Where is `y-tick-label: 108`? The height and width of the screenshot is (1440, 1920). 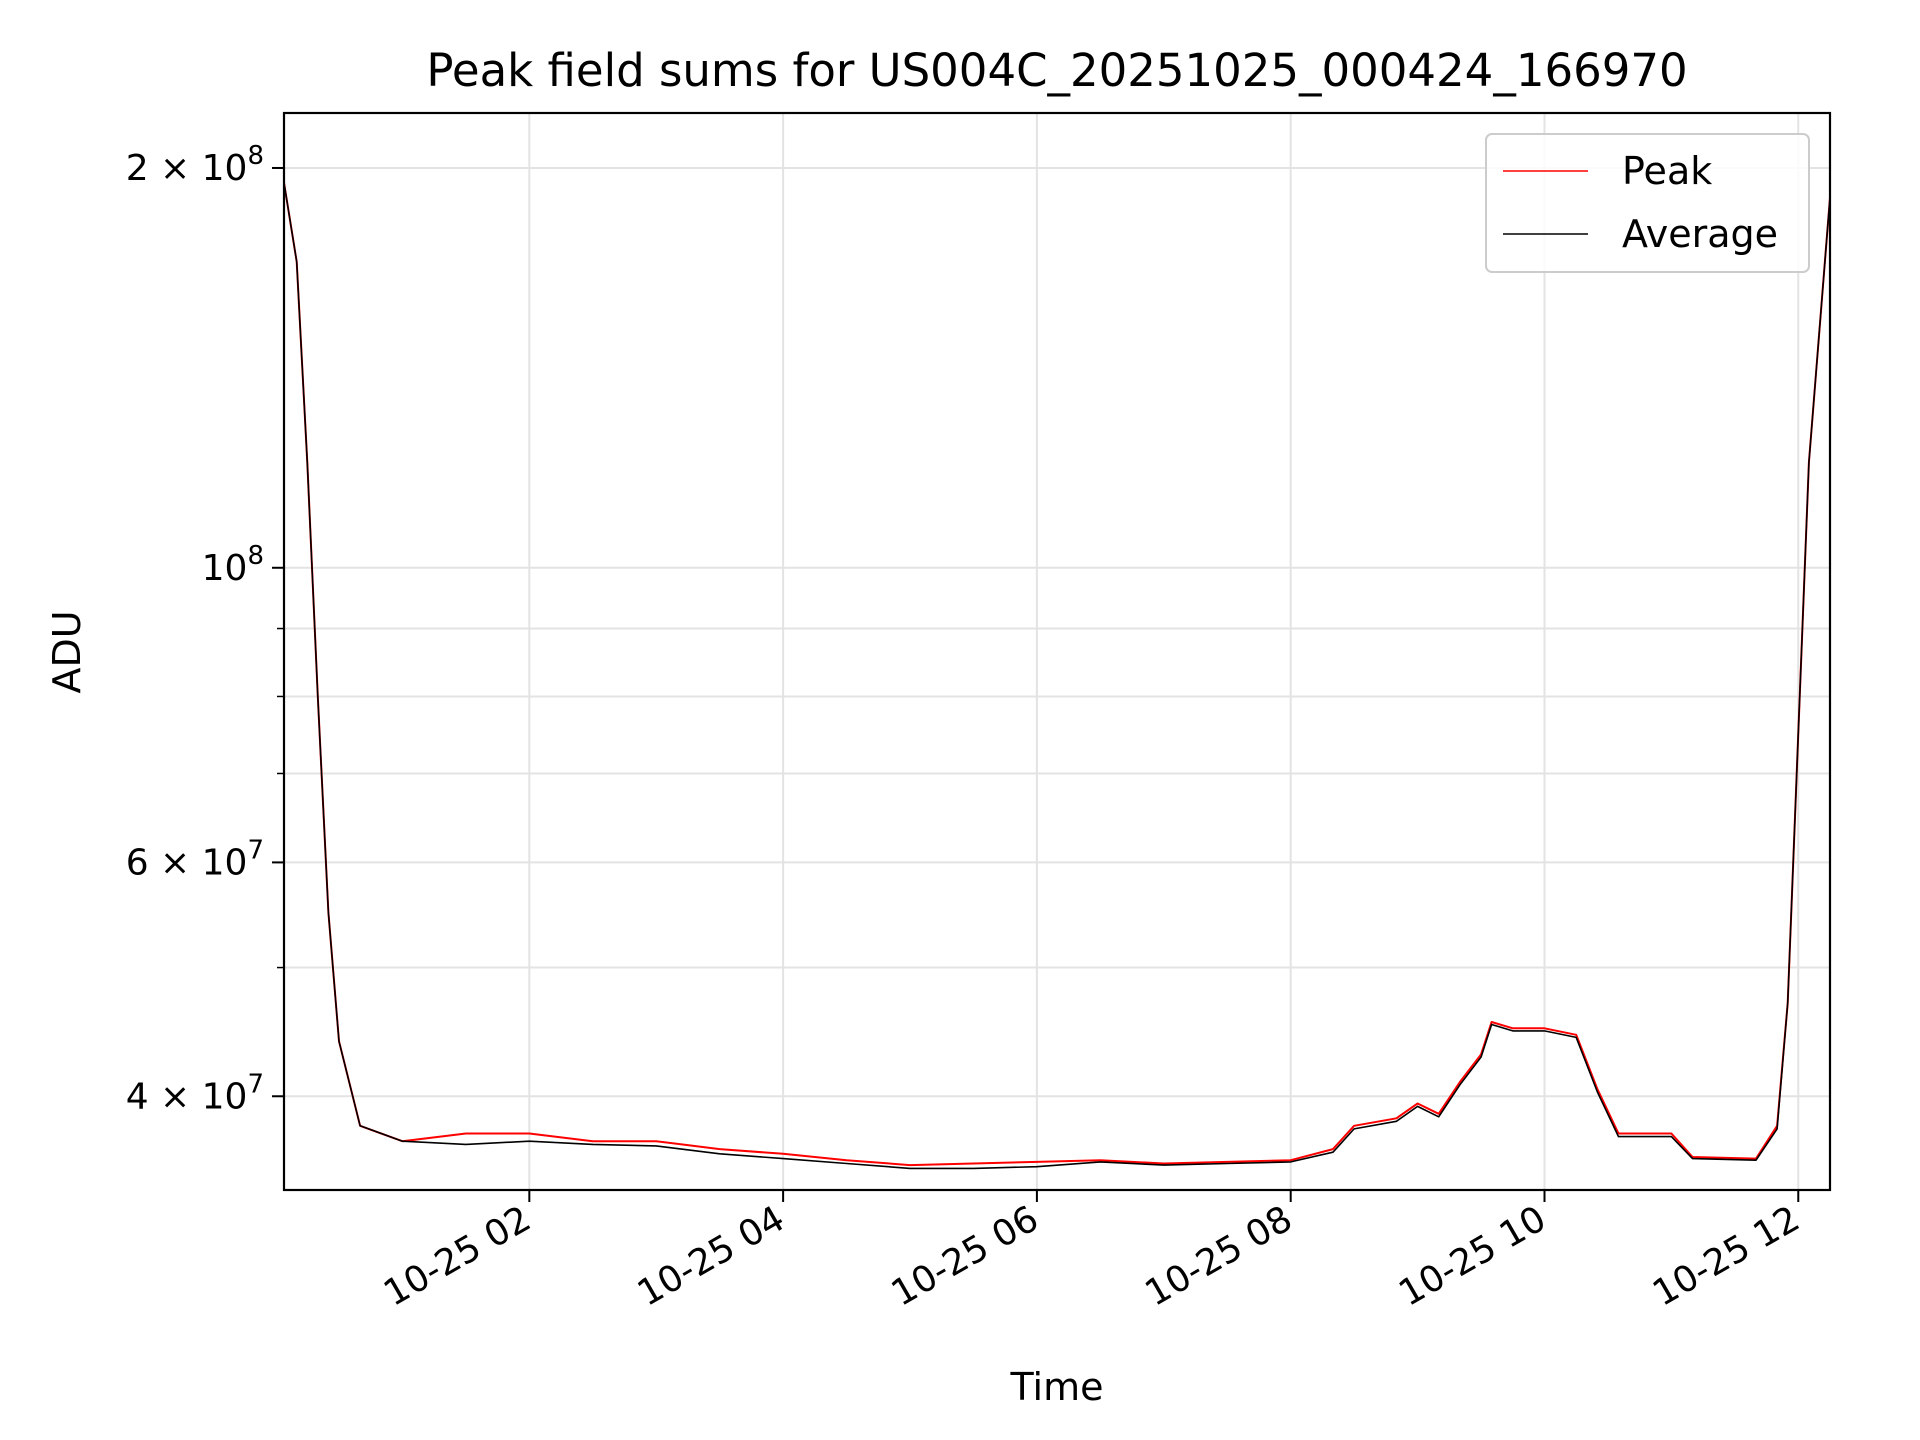
y-tick-label: 108 is located at coordinates (233, 565).